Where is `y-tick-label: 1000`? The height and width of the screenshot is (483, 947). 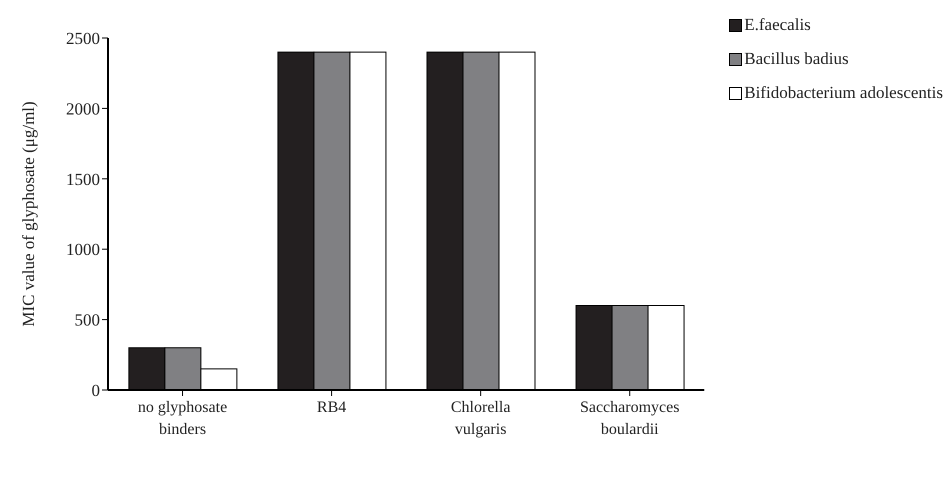
y-tick-label: 1000 is located at coordinates (83, 250).